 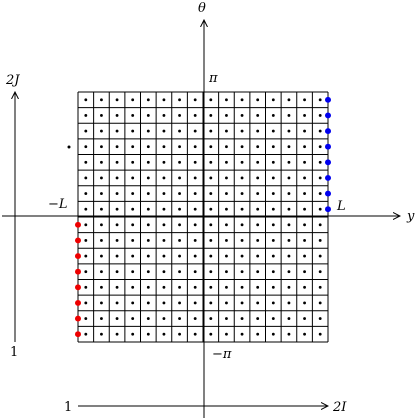 What do you see at coordinates (410, 216) in the screenshot?
I see `y-axis-label: y` at bounding box center [410, 216].